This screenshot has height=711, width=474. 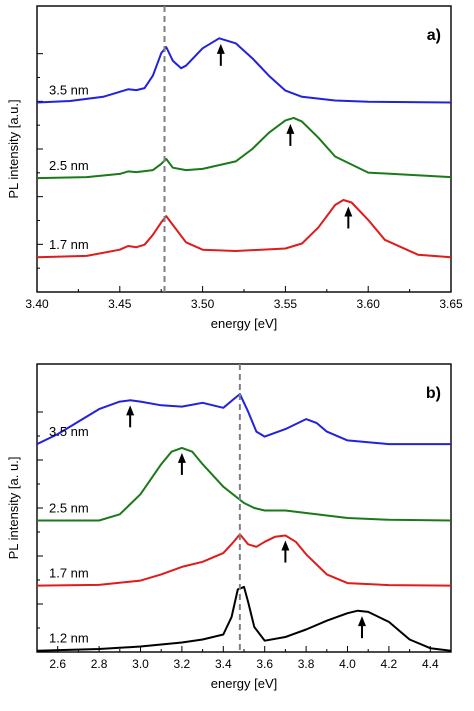 What do you see at coordinates (37, 304) in the screenshot?
I see `x-tick-label: 3.40` at bounding box center [37, 304].